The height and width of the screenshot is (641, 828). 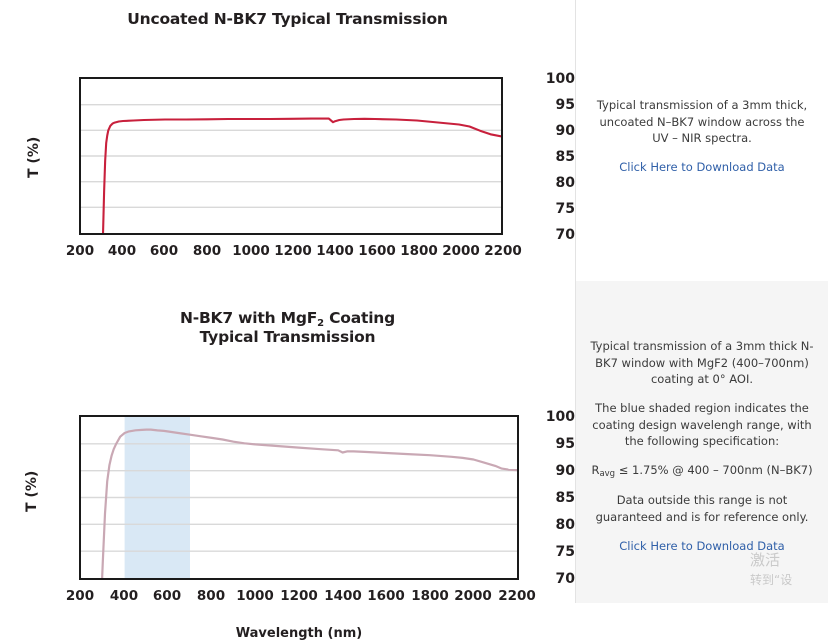 What do you see at coordinates (287, 337) in the screenshot?
I see `coated-chart-title-line2: Typical Transmission` at bounding box center [287, 337].